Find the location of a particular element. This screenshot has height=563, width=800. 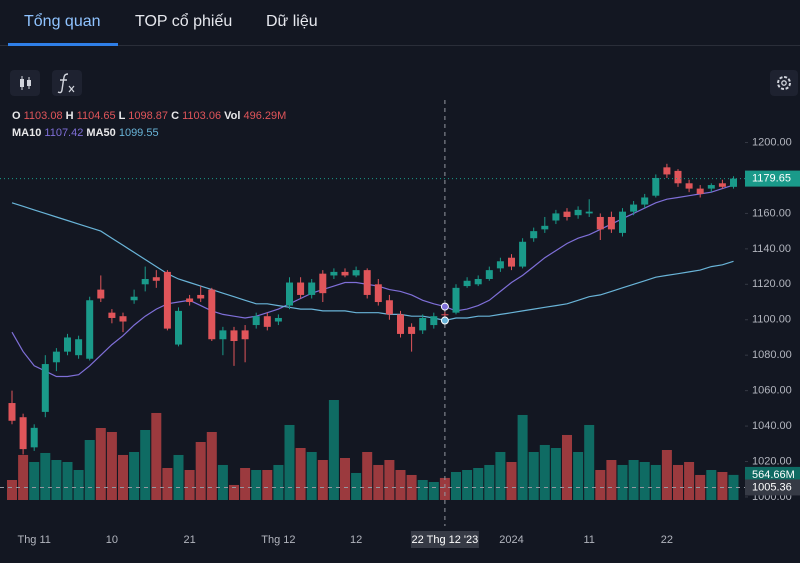

legend-value: 1103.08 is located at coordinates (43, 116).